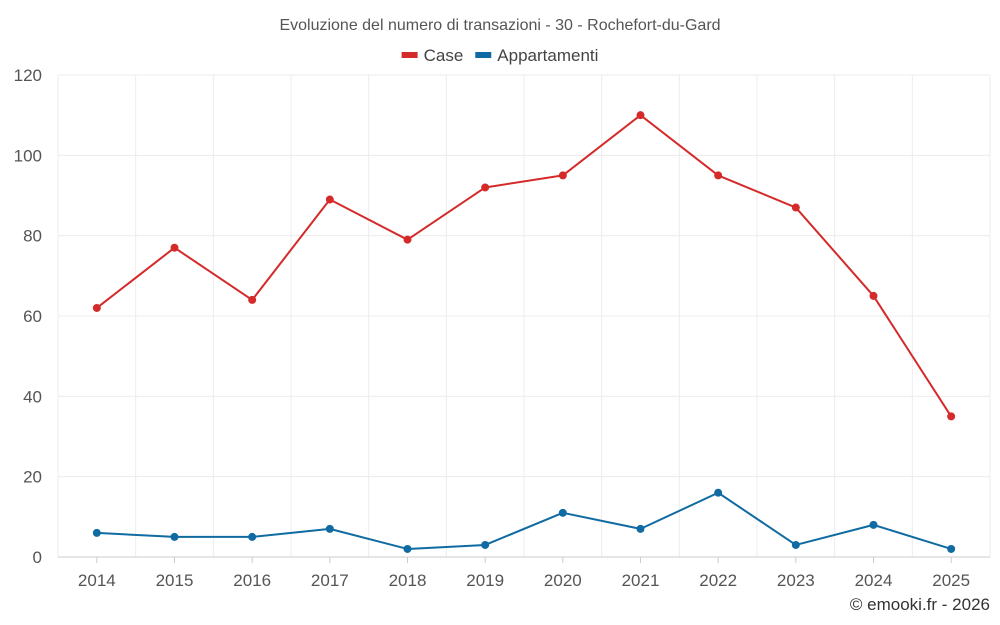  Describe the element at coordinates (920, 604) in the screenshot. I see `credit-text: © emooki.fr - 2026` at that location.